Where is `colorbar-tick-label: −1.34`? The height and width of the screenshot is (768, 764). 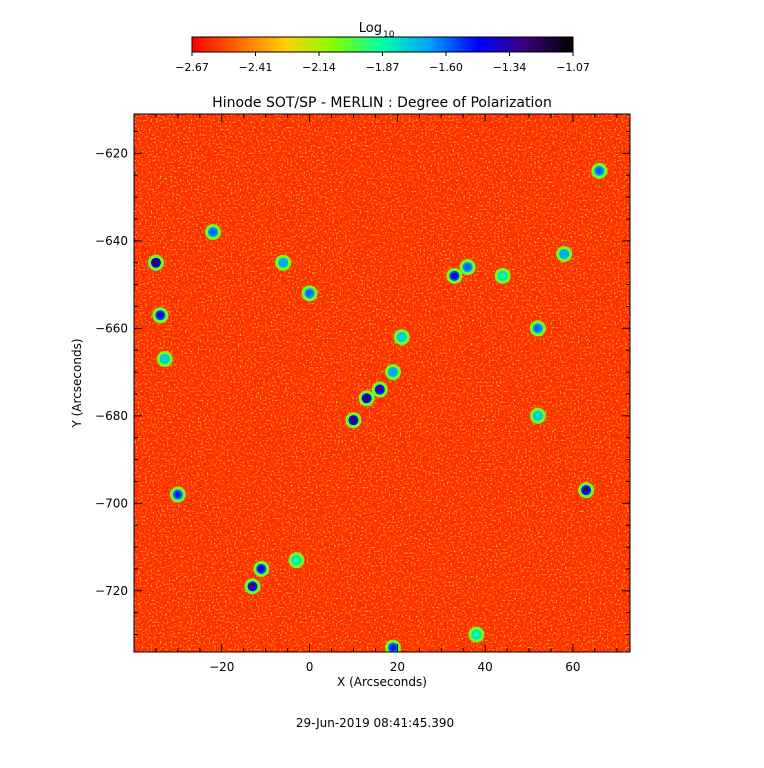
colorbar-tick-label: −1.34 is located at coordinates (510, 67).